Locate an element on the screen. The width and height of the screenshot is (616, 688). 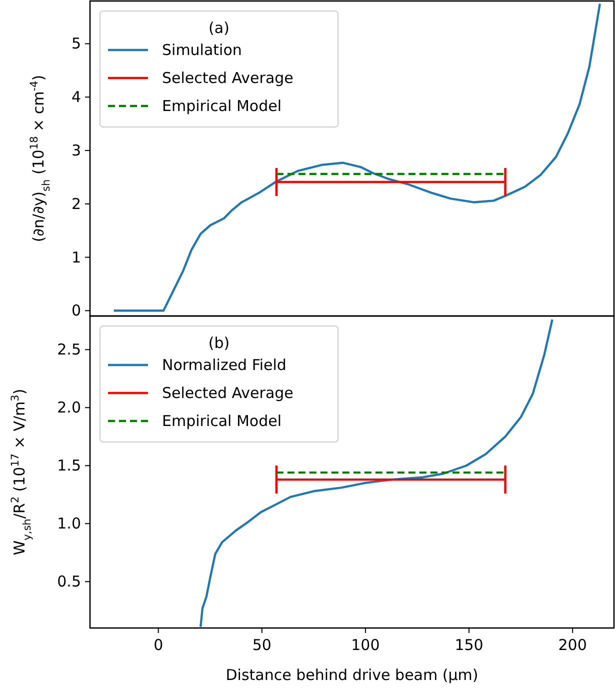
x-tick-label: 100 is located at coordinates (365, 645).